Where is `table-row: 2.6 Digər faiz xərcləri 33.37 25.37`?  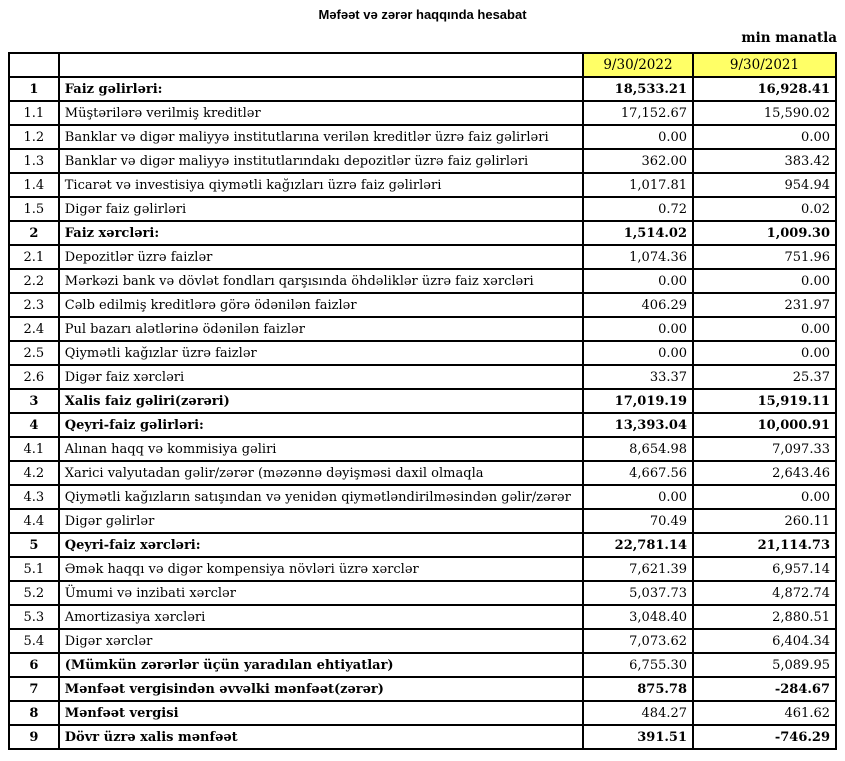
table-row: 2.6 Digər faiz xərcləri 33.37 25.37 is located at coordinates (422, 377).